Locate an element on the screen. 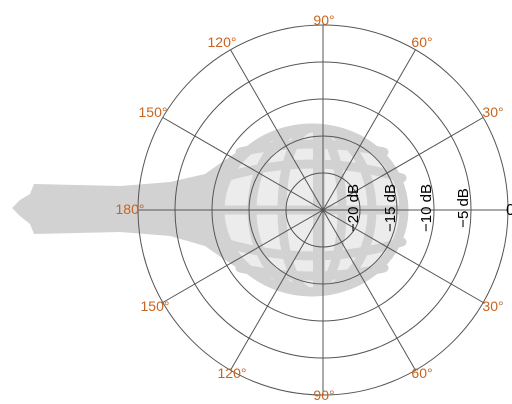 This screenshot has height=404, width=512. angle-label-top-90: 90° is located at coordinates (323, 20).